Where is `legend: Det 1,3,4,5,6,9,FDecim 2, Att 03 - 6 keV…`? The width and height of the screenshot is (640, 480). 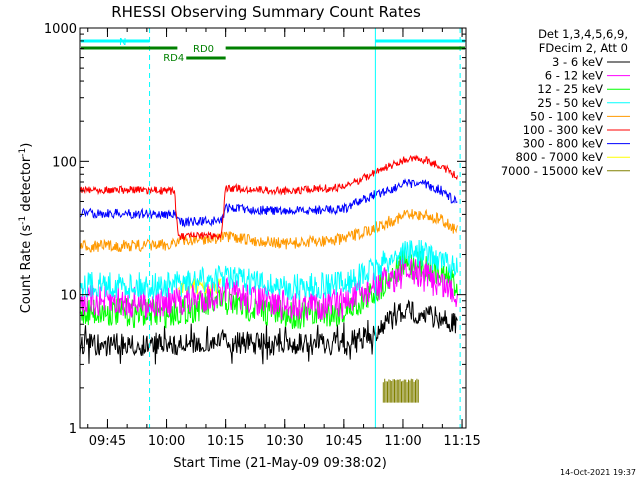
legend: Det 1,3,4,5,6,9,FDecim 2, Att 03 - 6 keV… is located at coordinates (565, 102).